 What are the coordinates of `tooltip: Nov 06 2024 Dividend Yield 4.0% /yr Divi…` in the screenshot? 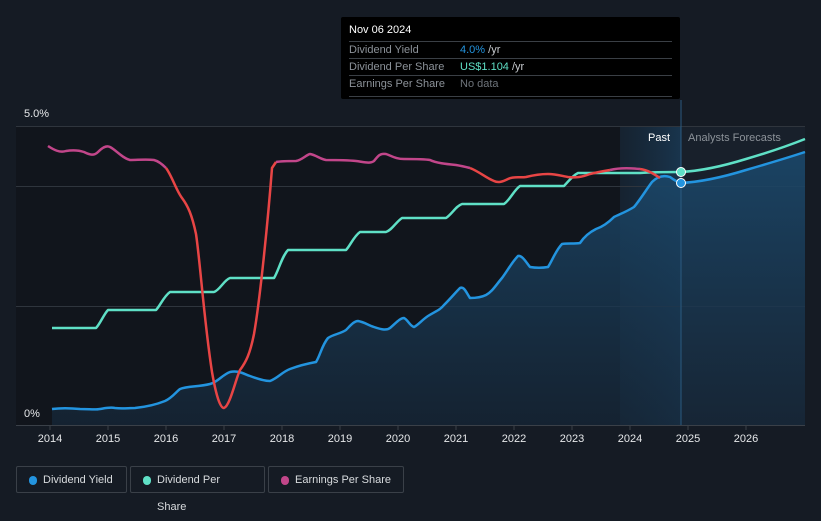 It's located at (510, 58).